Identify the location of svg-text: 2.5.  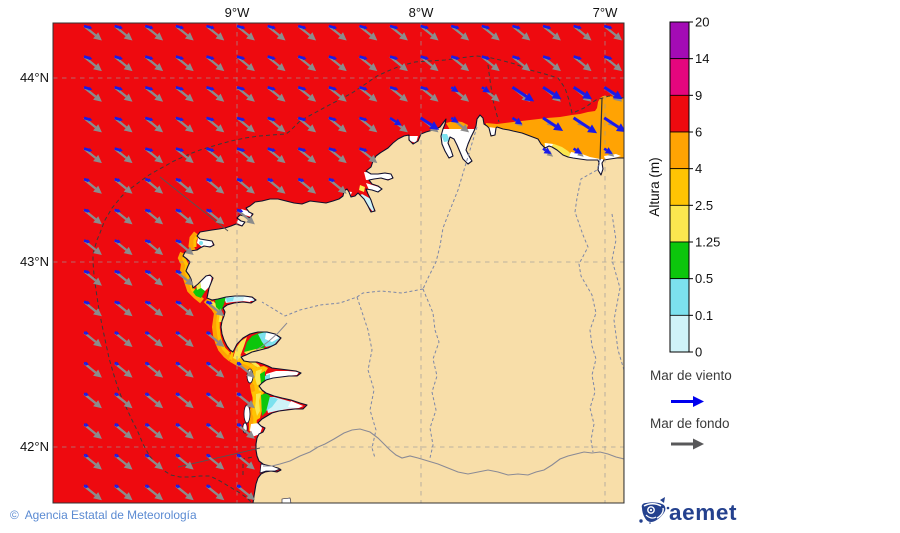
(704, 205).